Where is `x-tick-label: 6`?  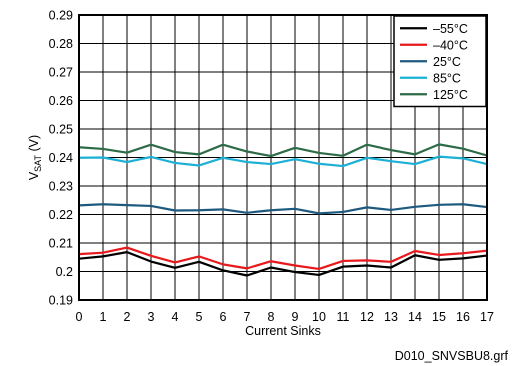 x-tick-label: 6 is located at coordinates (223, 317).